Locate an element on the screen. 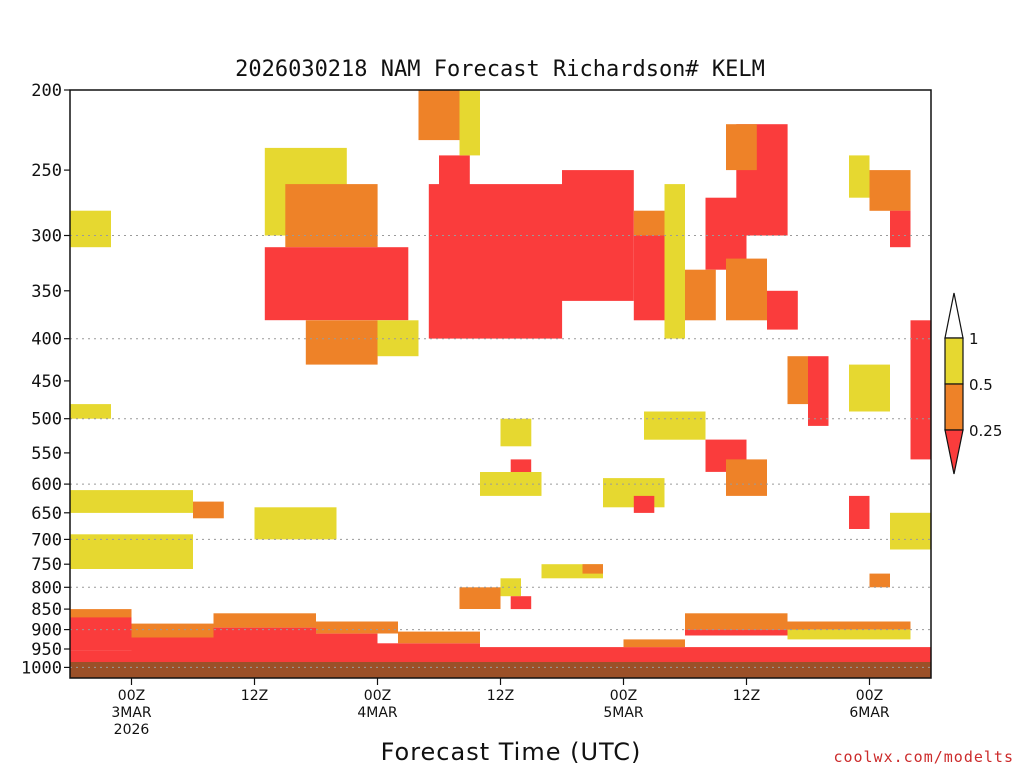 This screenshot has height=768, width=1024. colorbar: 1 0.5 0.25 is located at coordinates (973, 383).